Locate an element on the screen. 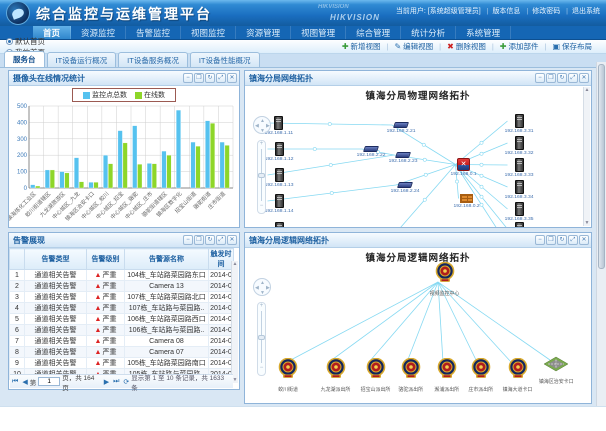  nav-item-综合管理: 综合管理 is located at coordinates (374, 32).